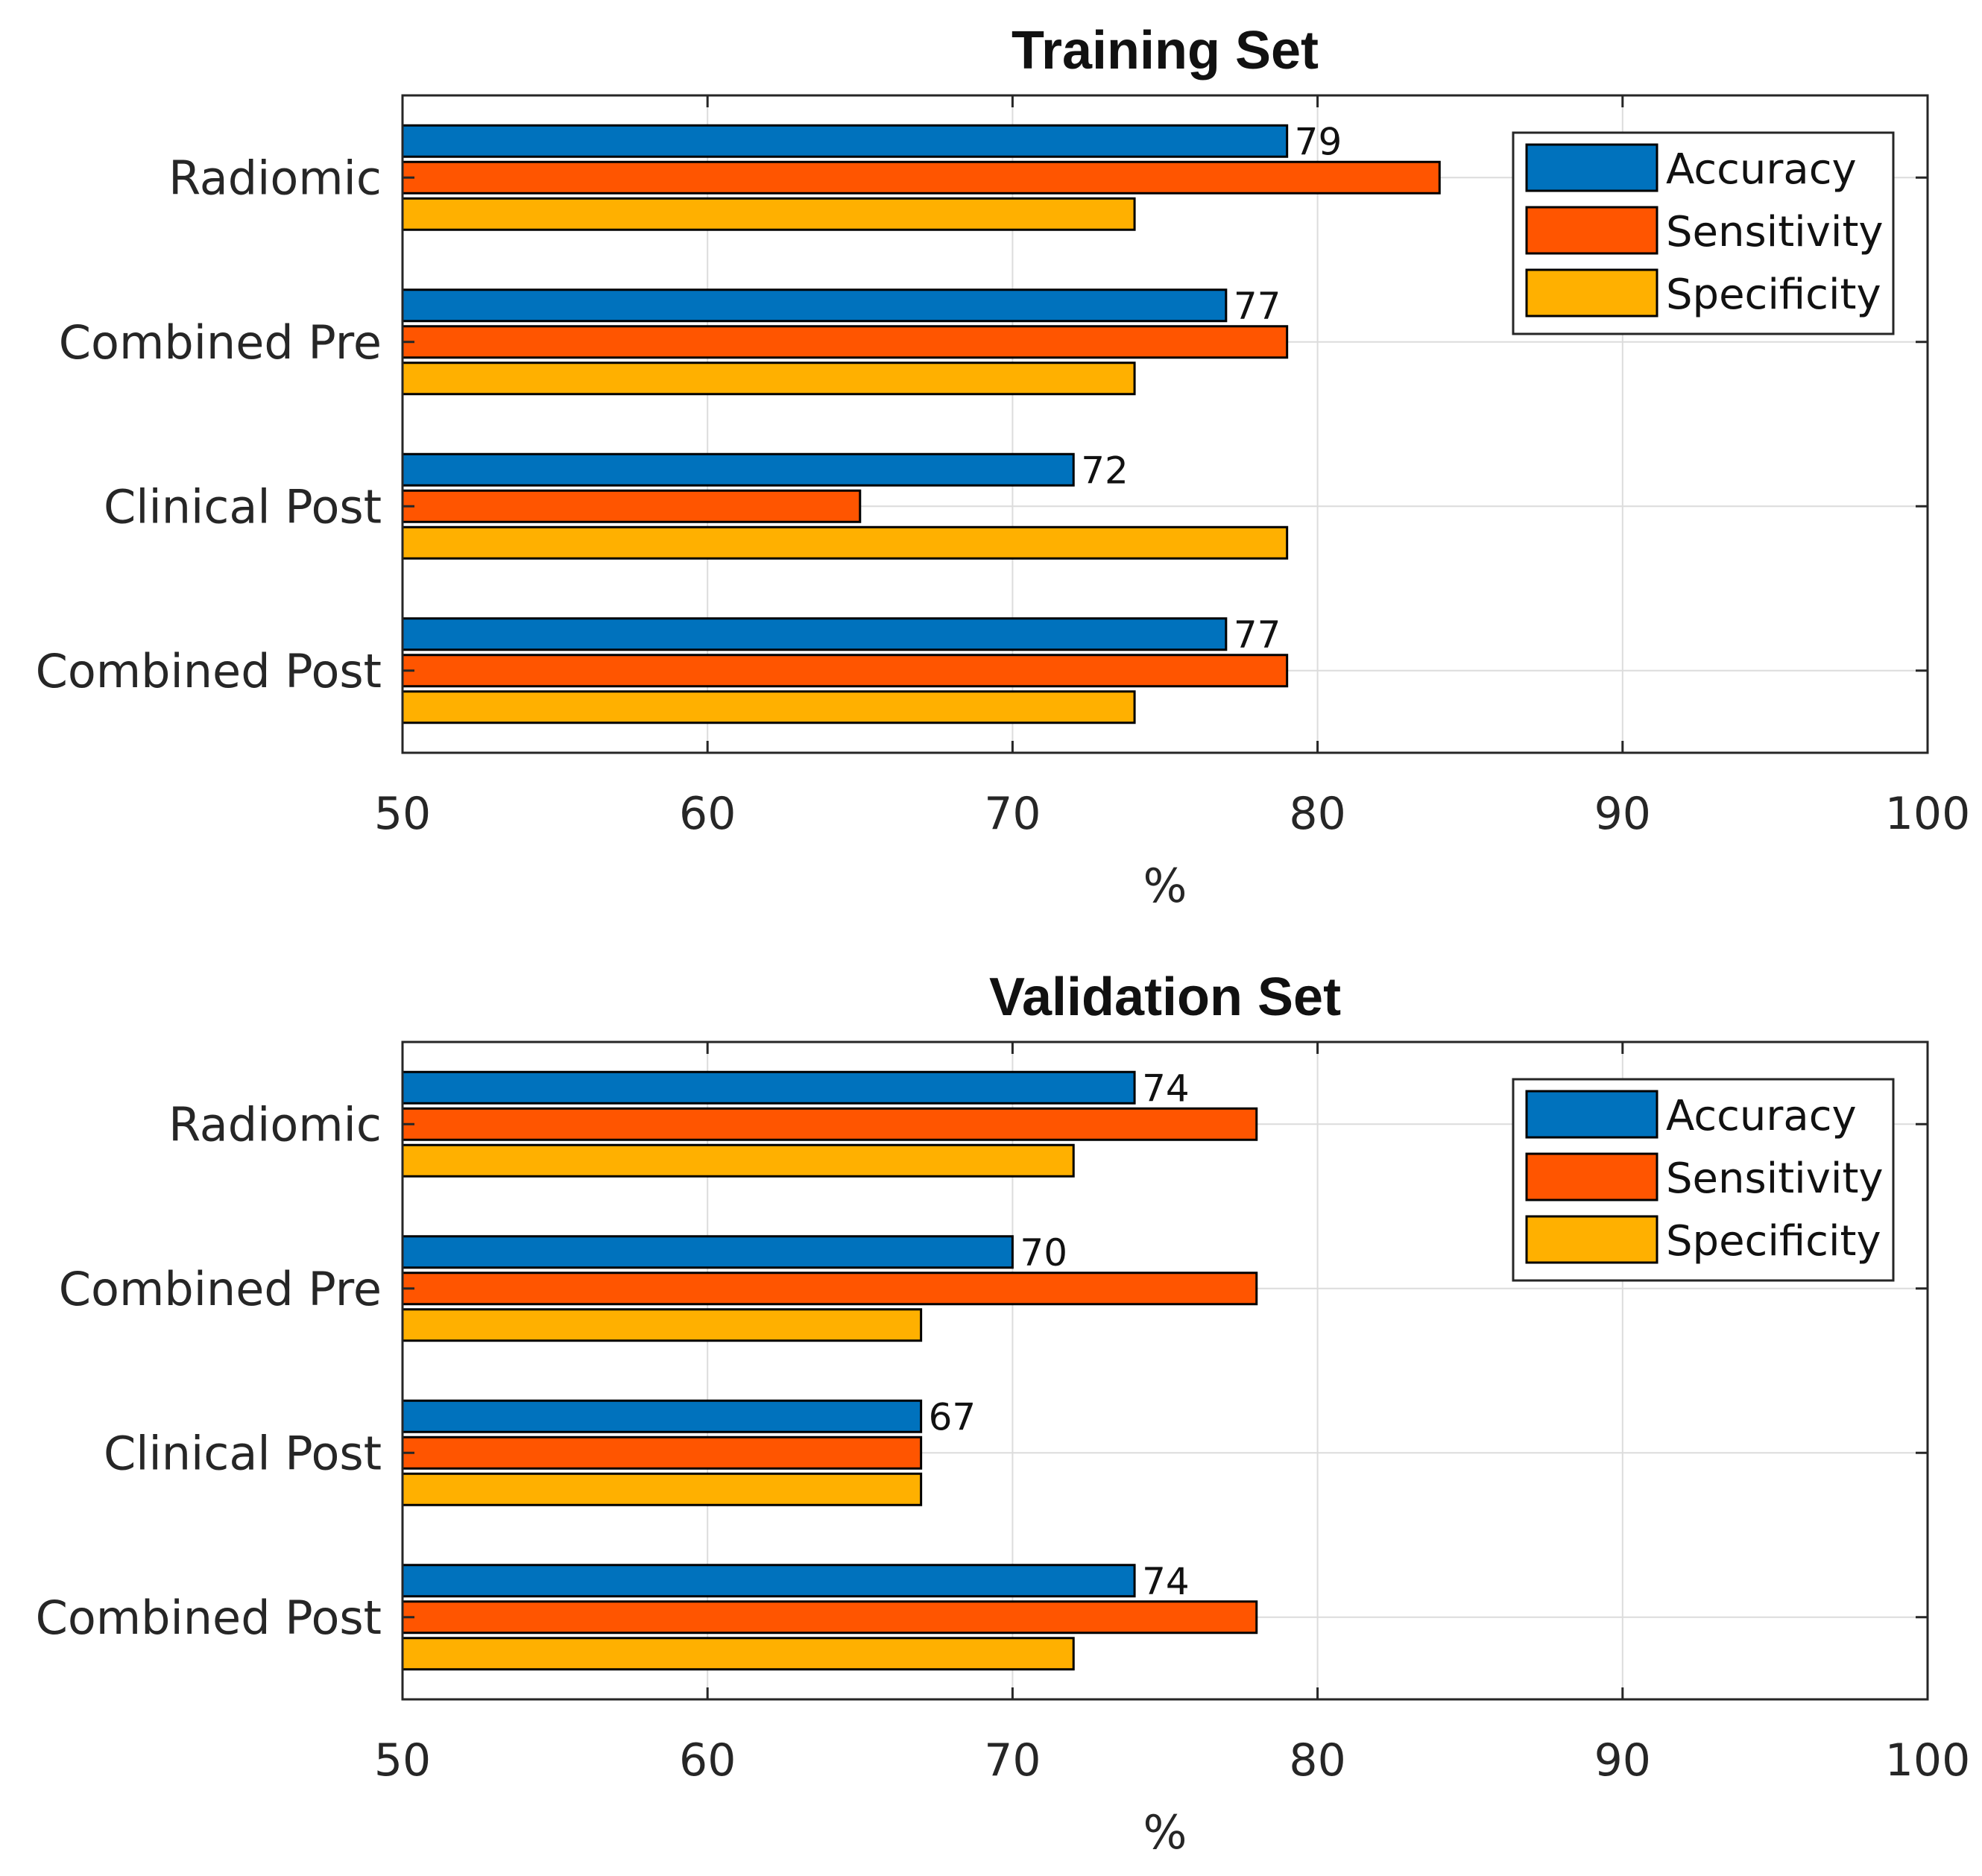 This screenshot has height=1876, width=1982. I want to click on data-label: 70, so click(1043, 1253).